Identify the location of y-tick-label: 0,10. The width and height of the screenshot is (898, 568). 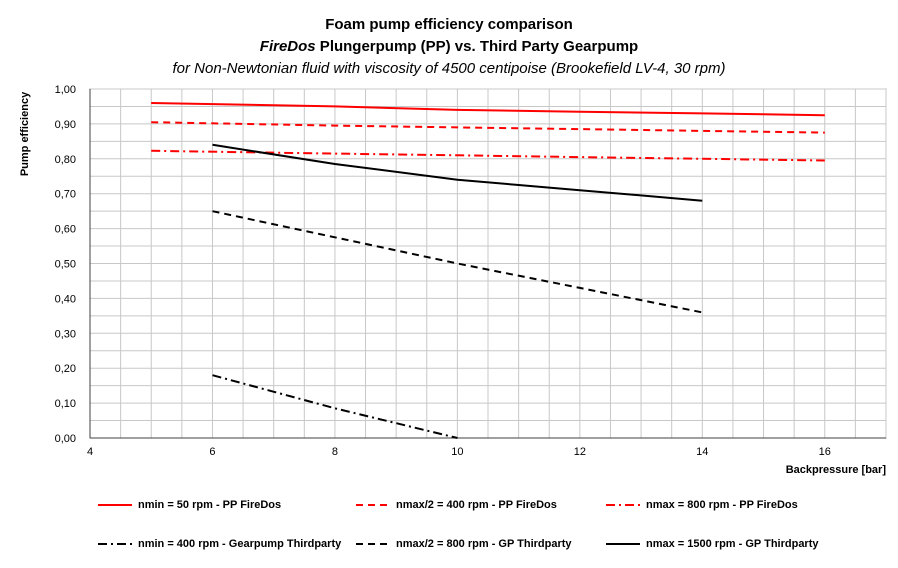
(65, 404).